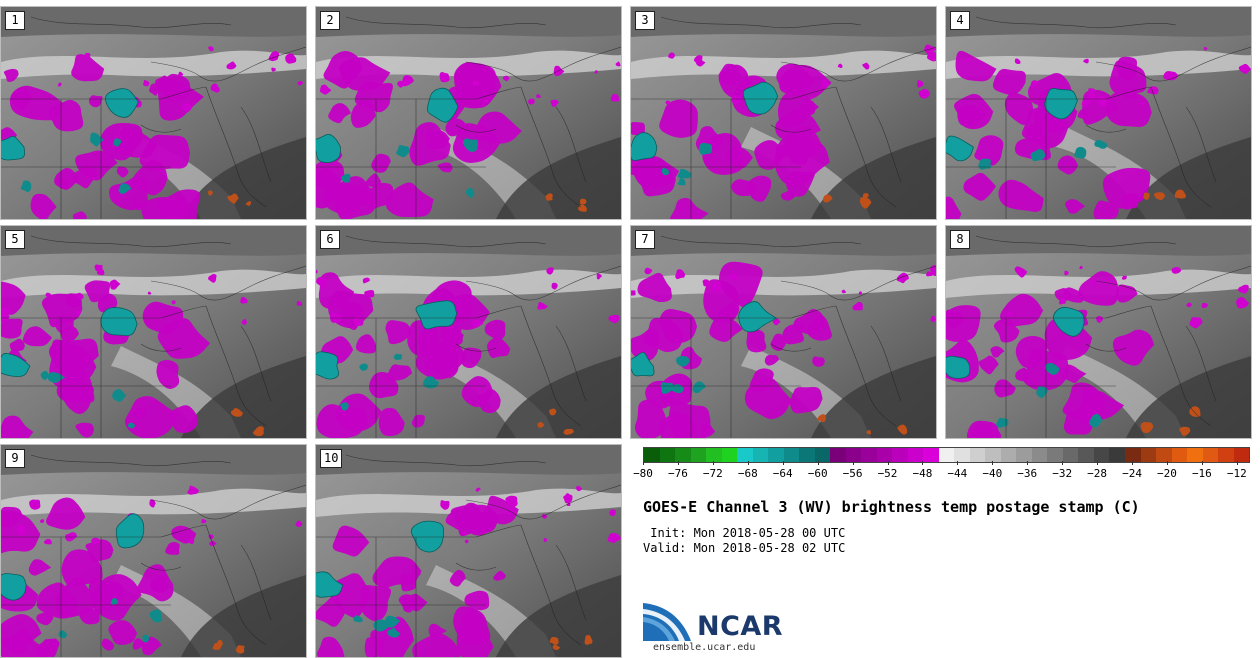 This screenshot has width=1260, height=658. I want to click on colorbar, so click(946, 455).